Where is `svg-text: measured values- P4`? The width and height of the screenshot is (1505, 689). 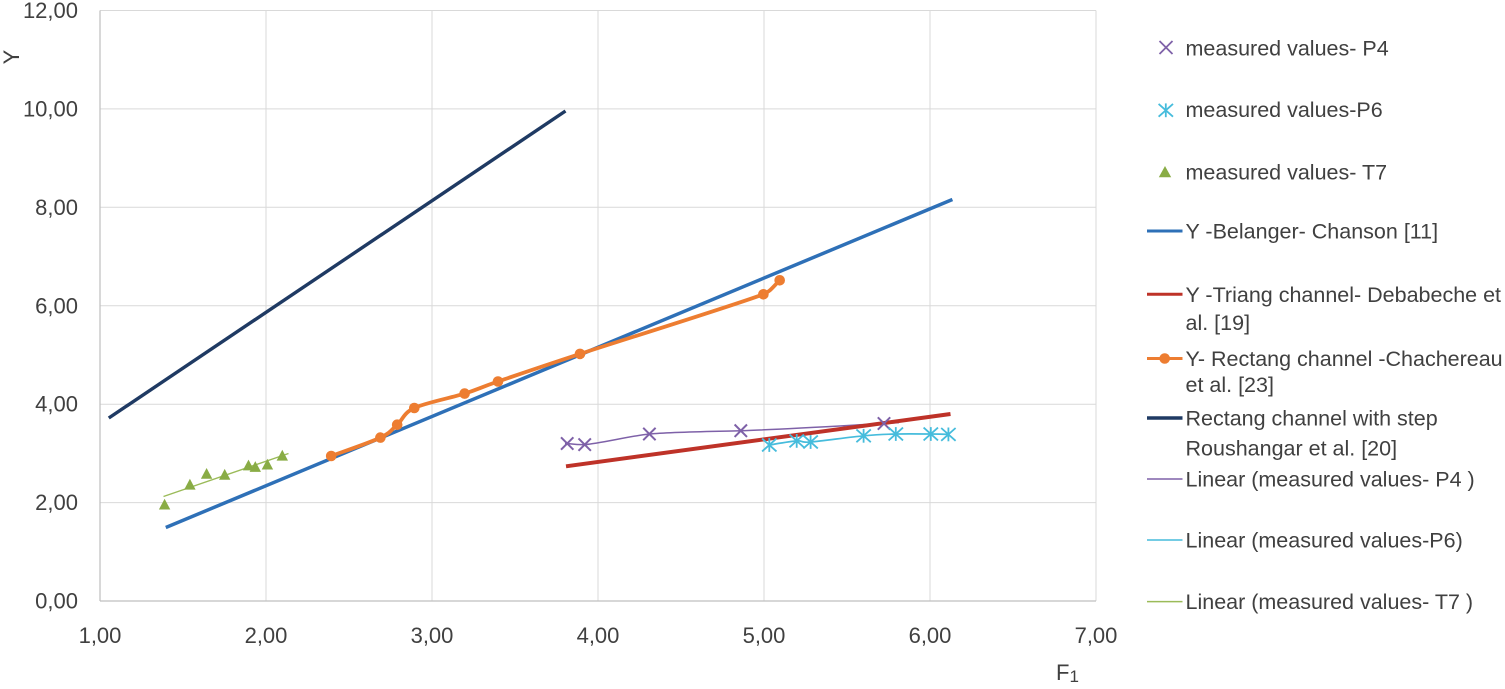 svg-text: measured values- P4 is located at coordinates (1287, 49).